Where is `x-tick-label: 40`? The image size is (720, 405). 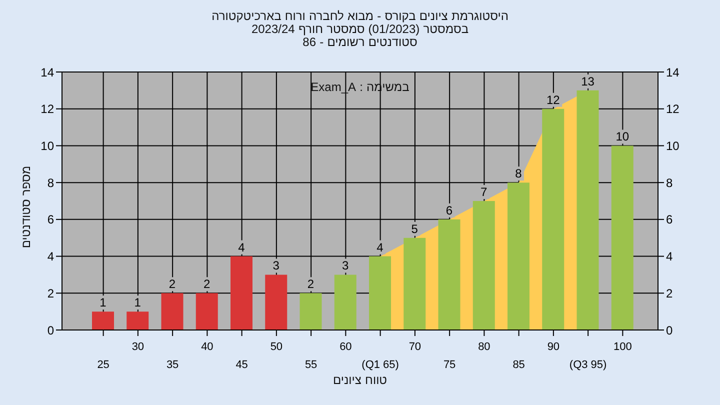 x-tick-label: 40 is located at coordinates (207, 347).